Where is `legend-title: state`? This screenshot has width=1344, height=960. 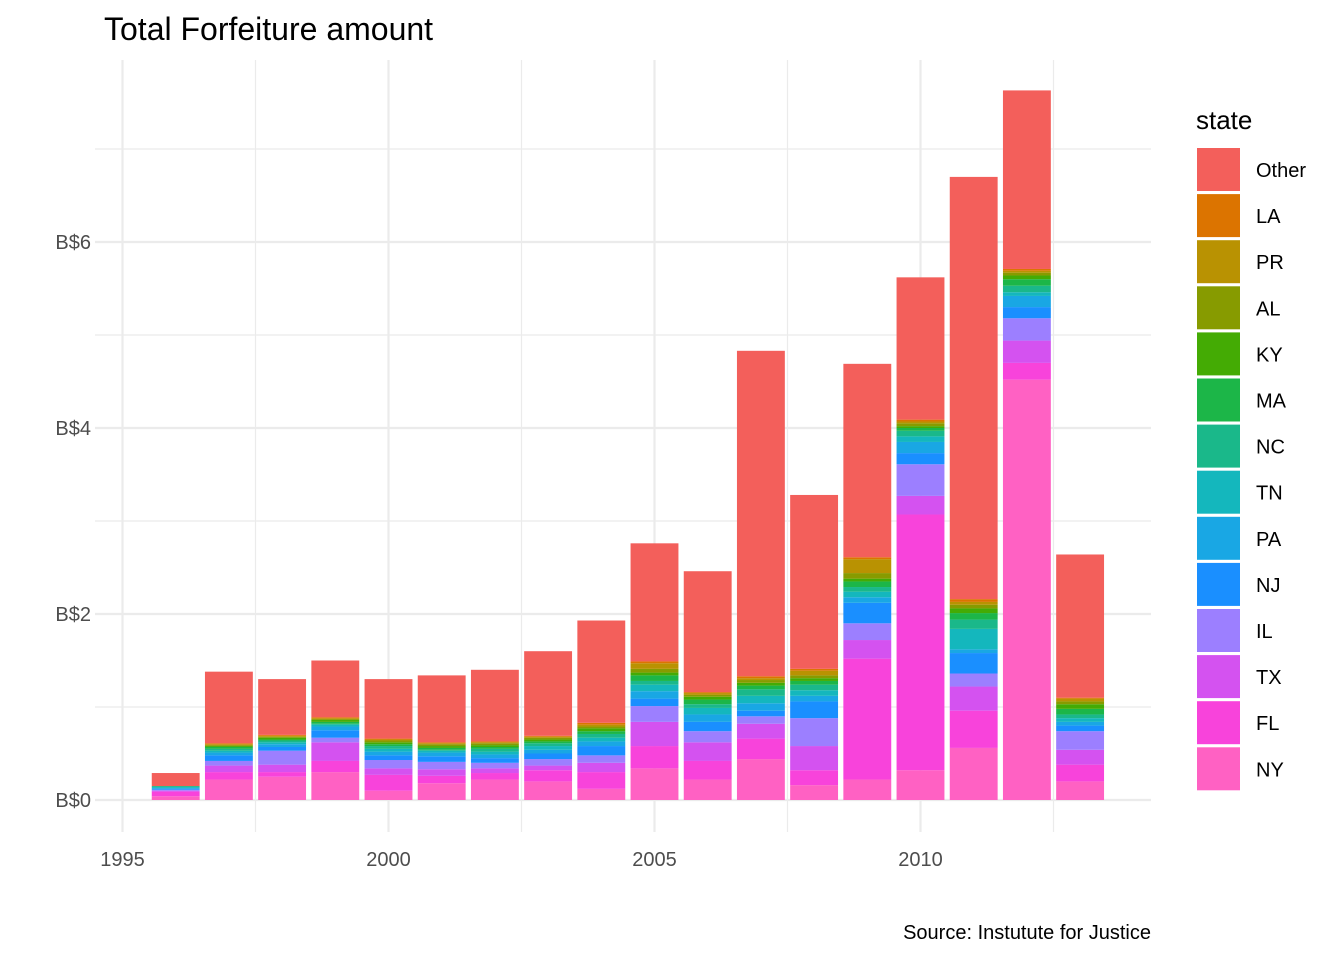 legend-title: state is located at coordinates (1224, 120).